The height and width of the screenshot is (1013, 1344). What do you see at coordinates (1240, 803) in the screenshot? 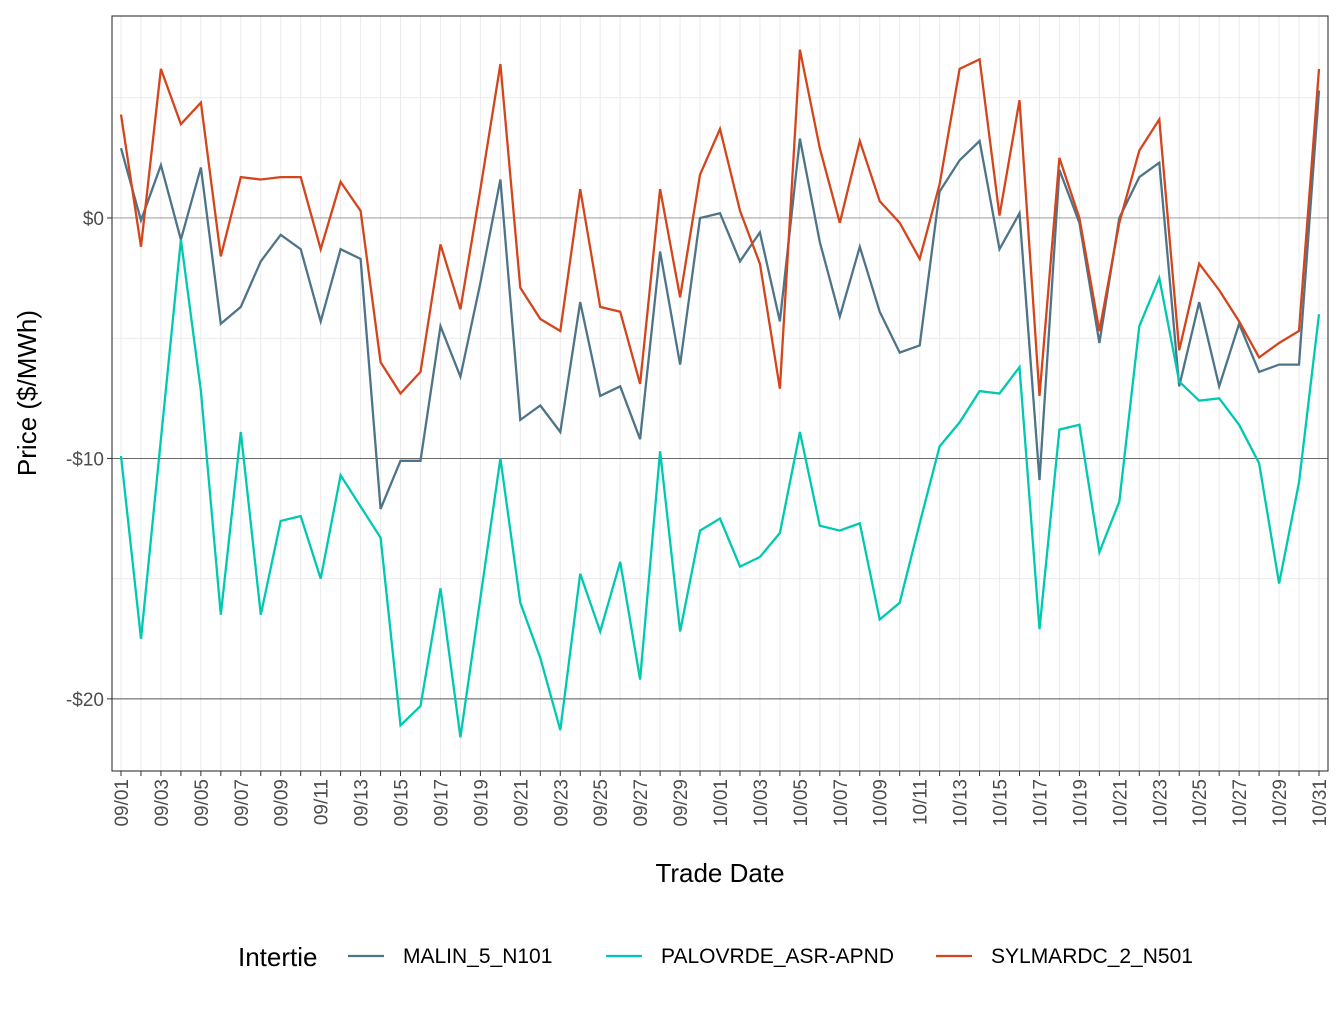
I see `x-tick-label: 10/27` at bounding box center [1240, 803].